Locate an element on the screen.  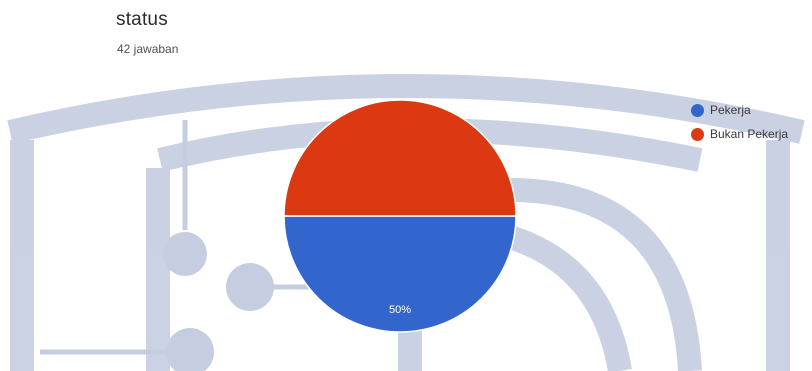
pie-slice-bukan-pekerja is located at coordinates (400, 158).